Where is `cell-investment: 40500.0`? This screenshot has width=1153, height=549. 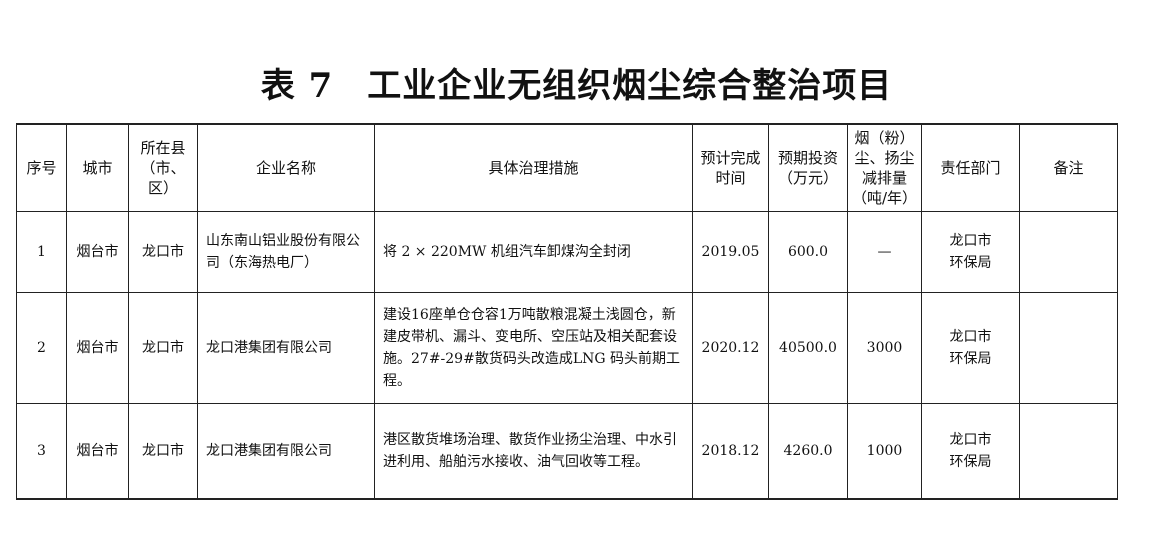 cell-investment: 40500.0 is located at coordinates (808, 348).